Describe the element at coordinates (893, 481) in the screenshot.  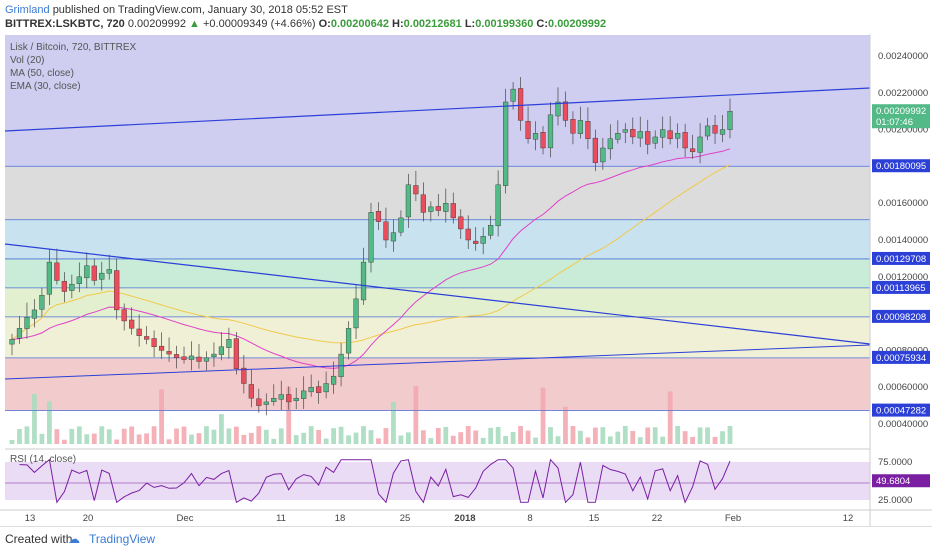
I see `rsi-tag-label: 49.6804` at that location.